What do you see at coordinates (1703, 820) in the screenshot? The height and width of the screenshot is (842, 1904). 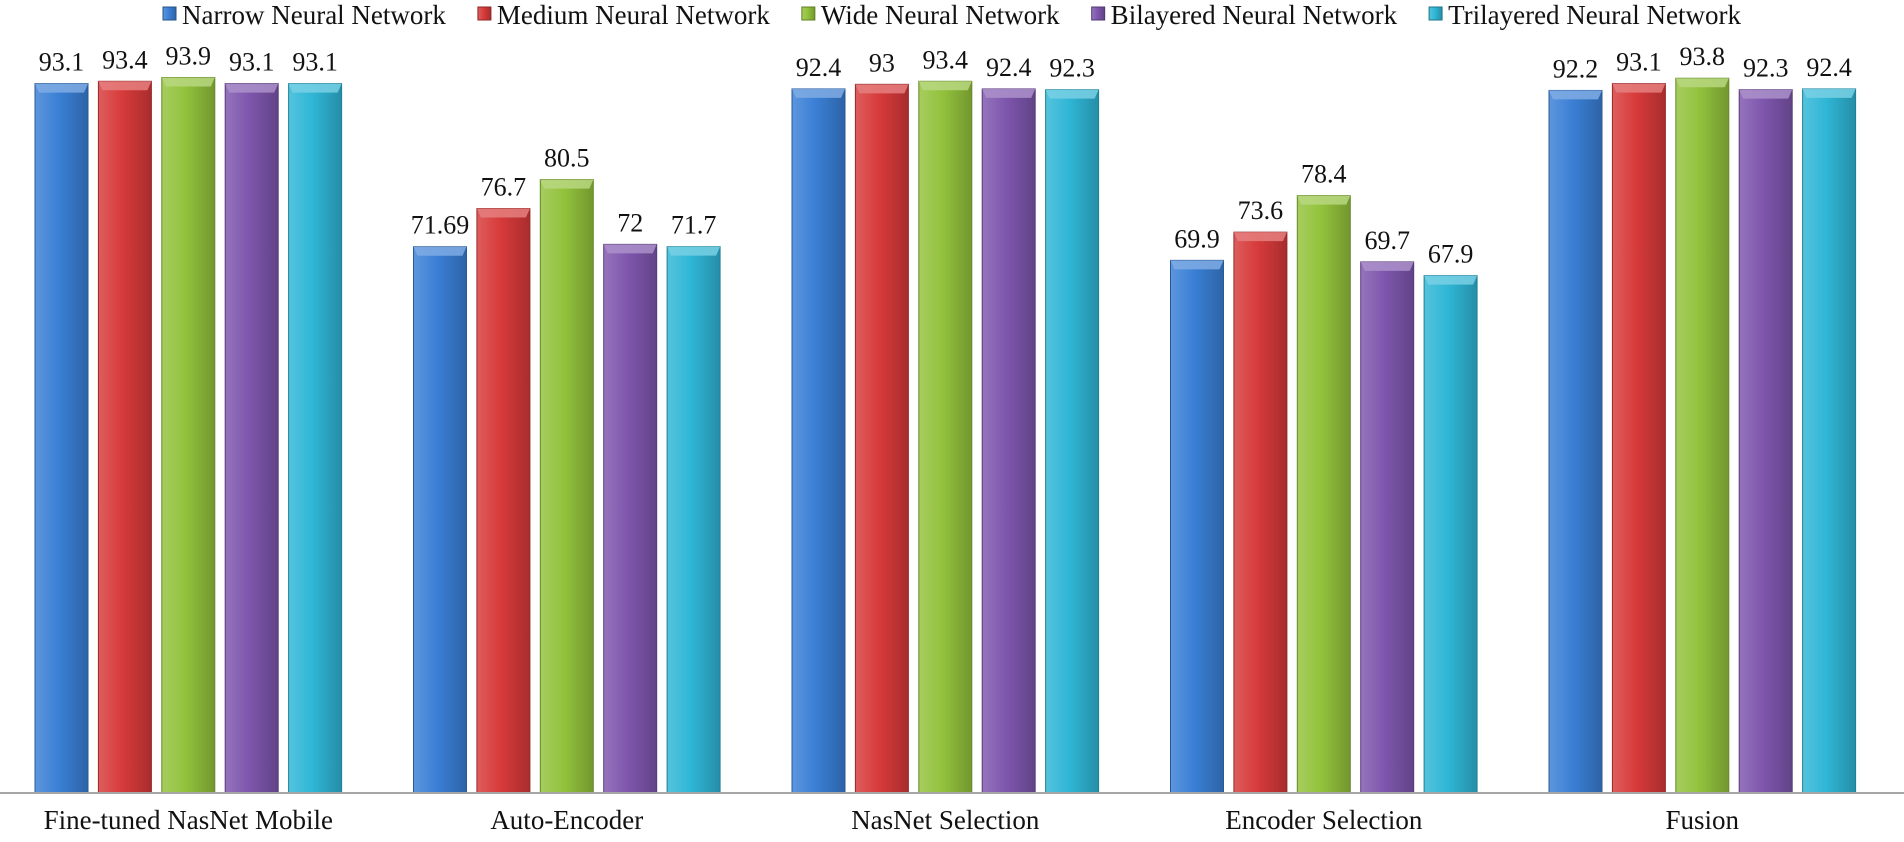 I see `x-tick-label: Fusion` at bounding box center [1703, 820].